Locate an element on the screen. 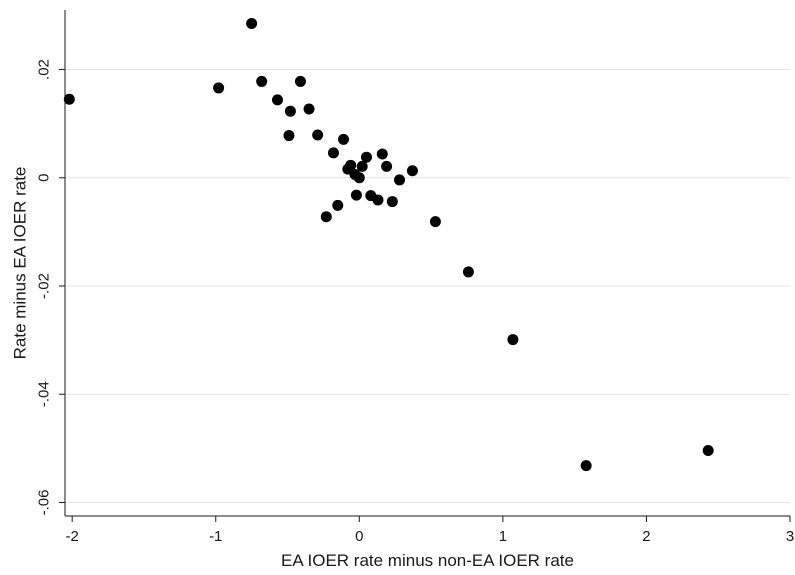 The height and width of the screenshot is (575, 795). y-tick-label: -.04 is located at coordinates (44, 394).